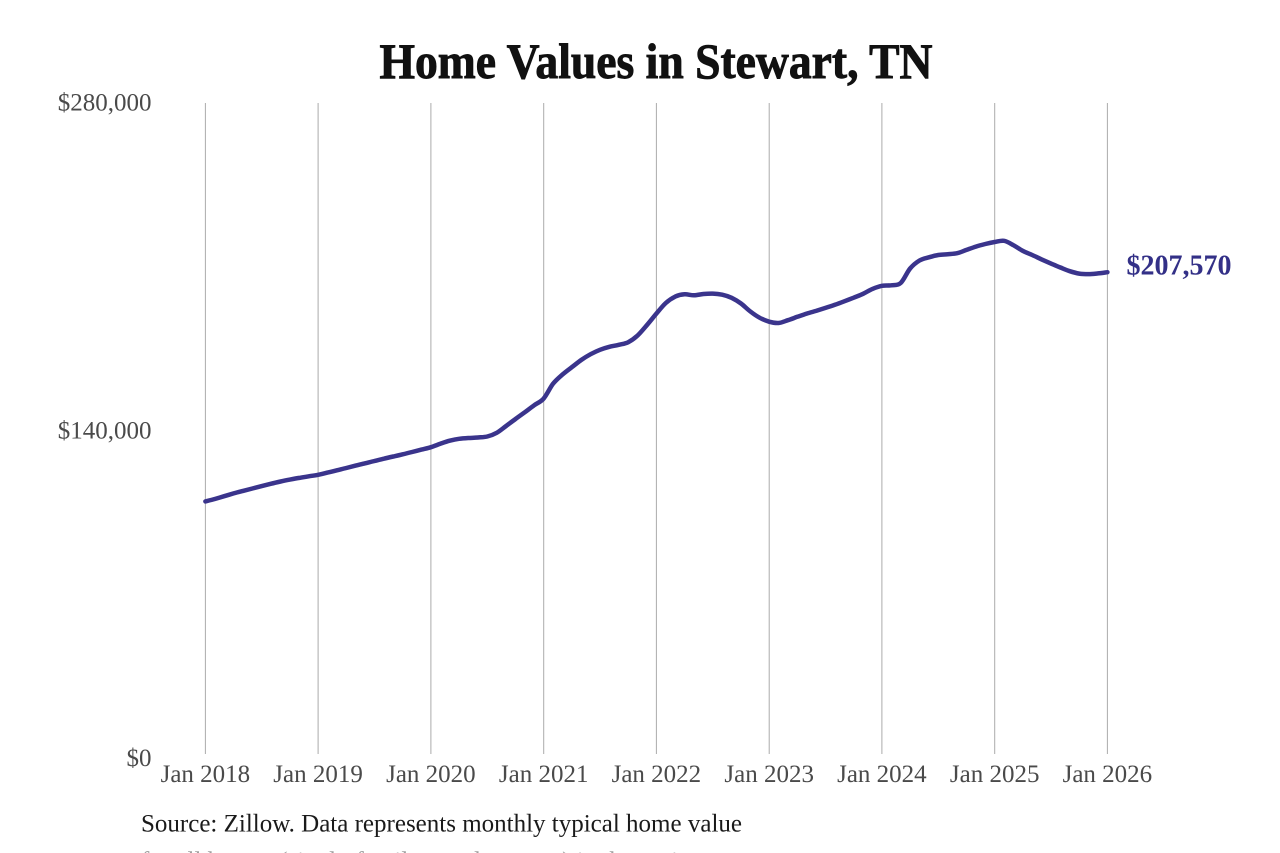  I want to click on svg-text: $140,000, so click(105, 430).